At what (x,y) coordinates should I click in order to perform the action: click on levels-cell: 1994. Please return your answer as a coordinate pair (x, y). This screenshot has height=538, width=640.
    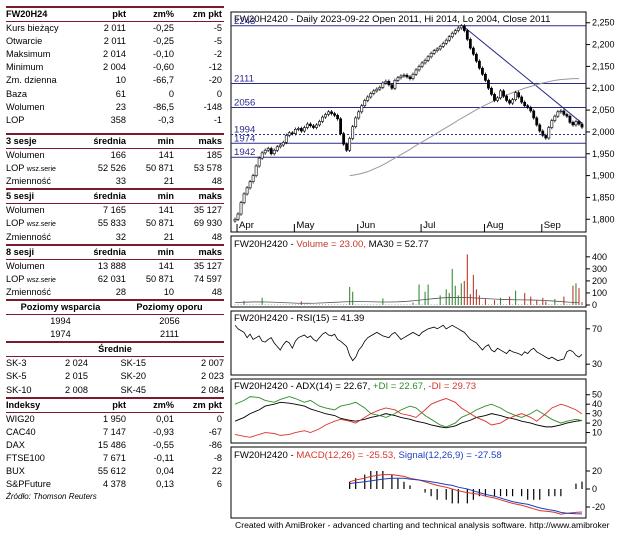
    Looking at the image, I should click on (60, 321).